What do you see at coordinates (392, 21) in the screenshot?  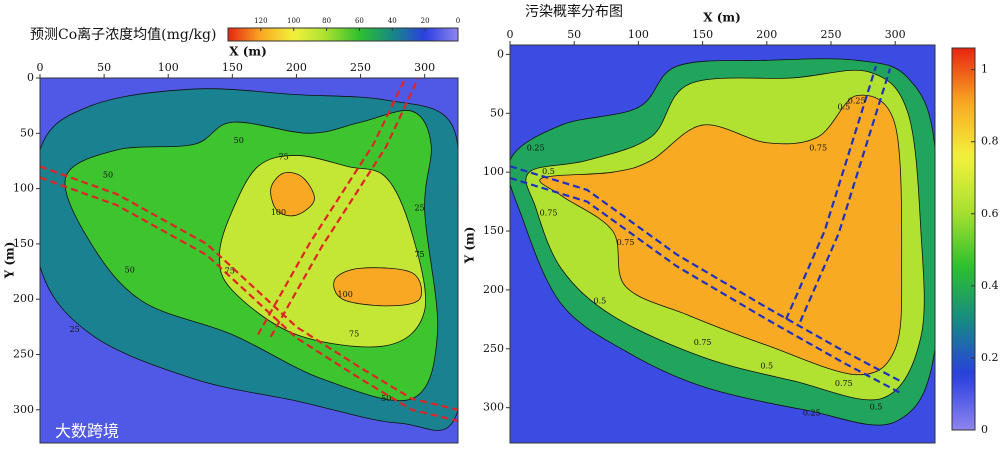 I see `colorbar-tick-label: 40` at bounding box center [392, 21].